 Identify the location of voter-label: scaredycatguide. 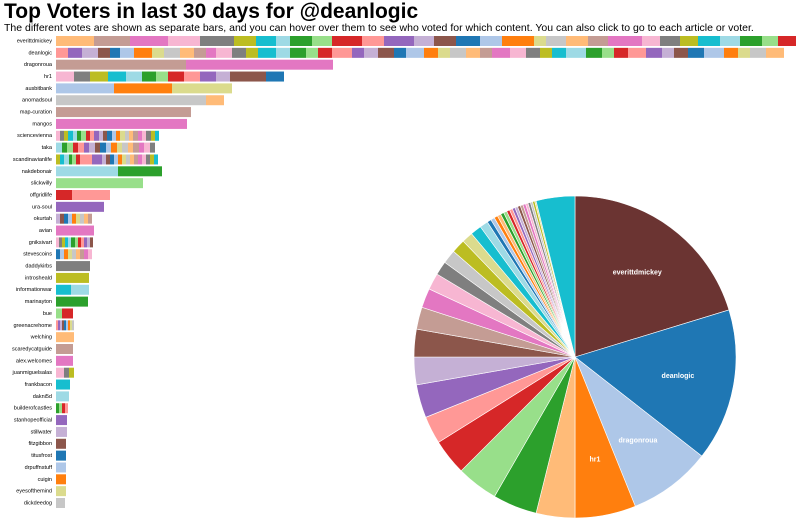
(32, 349).